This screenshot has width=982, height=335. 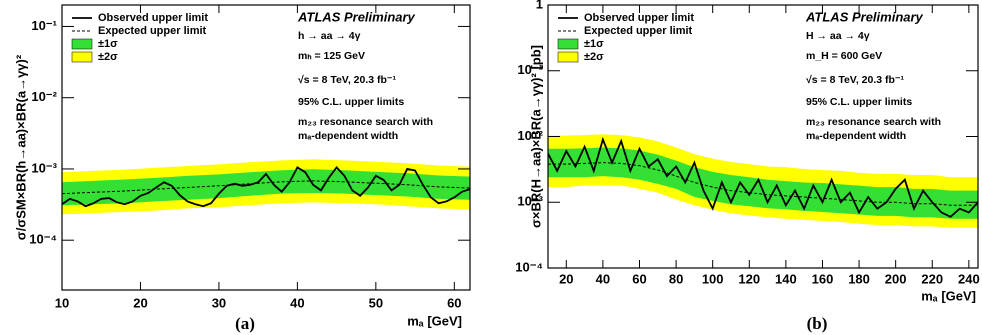 What do you see at coordinates (844, 56) in the screenshot?
I see `annotation: m_H = 600 GeV` at bounding box center [844, 56].